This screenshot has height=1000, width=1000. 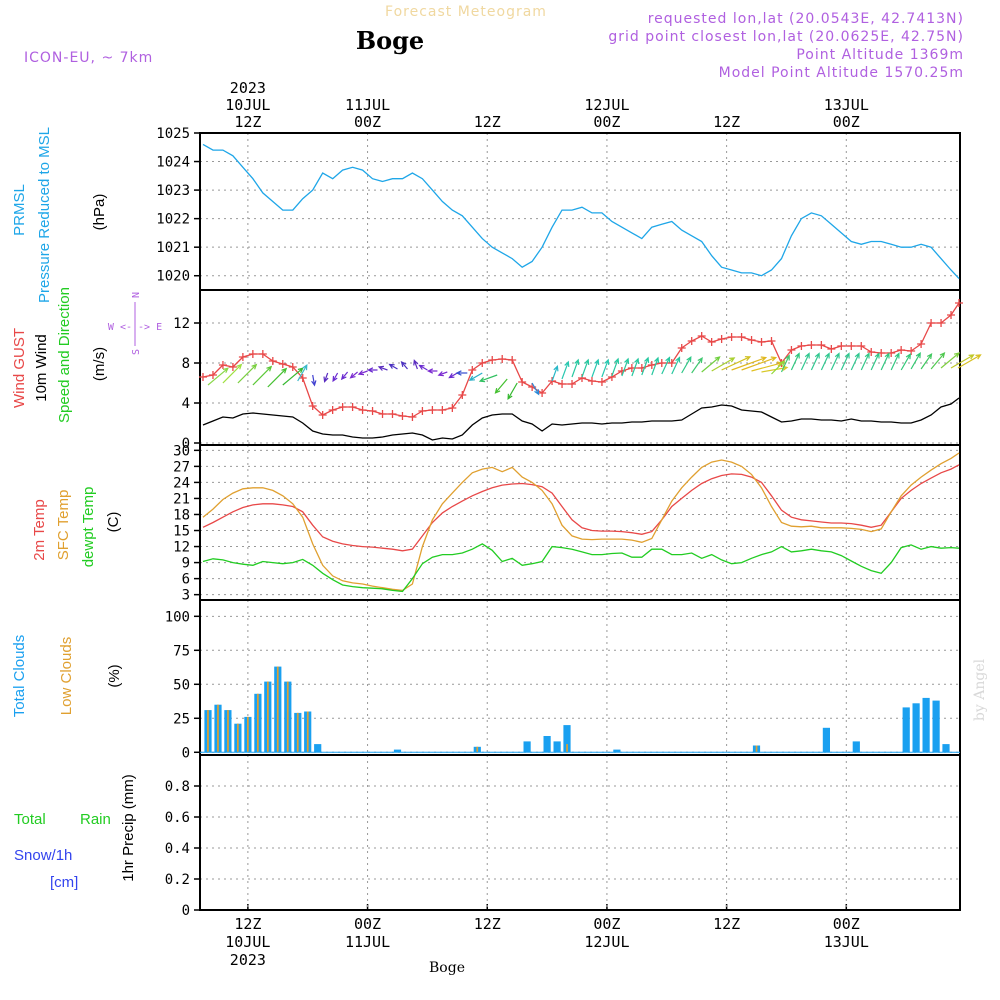 I want to click on cloud-unit-label: (%), so click(x=114, y=675).